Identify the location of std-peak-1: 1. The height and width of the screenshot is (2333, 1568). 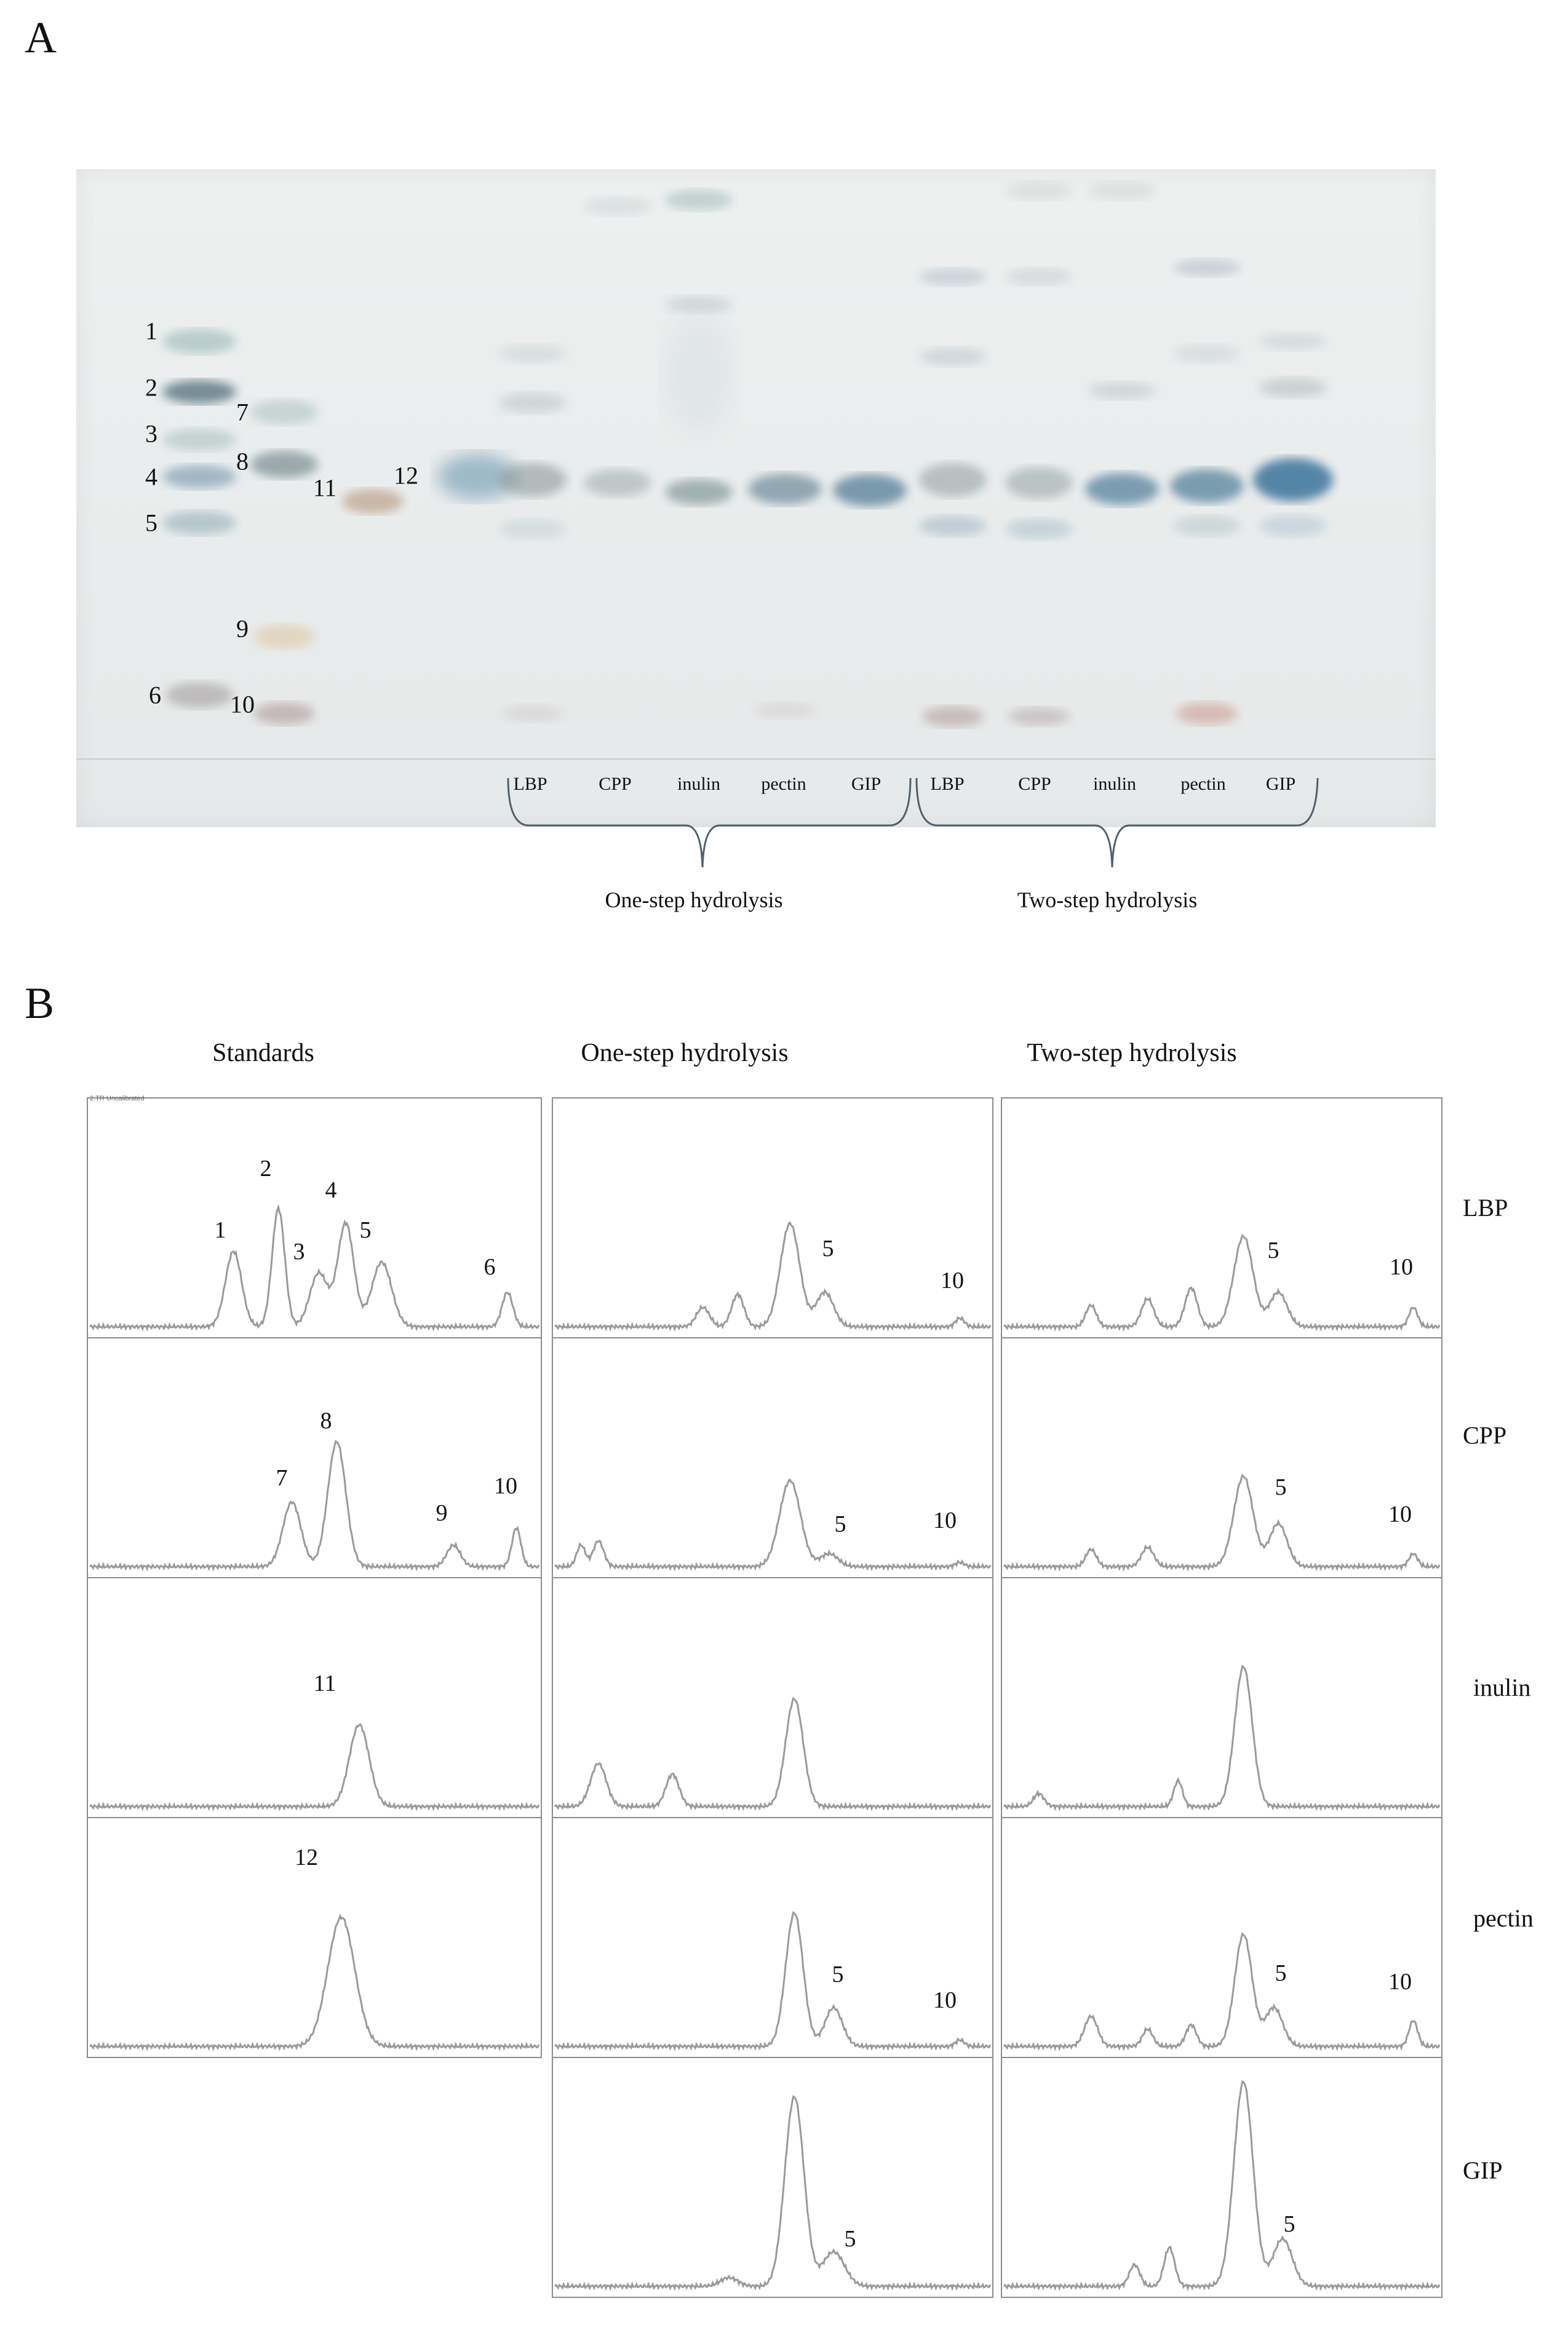
(220, 1230).